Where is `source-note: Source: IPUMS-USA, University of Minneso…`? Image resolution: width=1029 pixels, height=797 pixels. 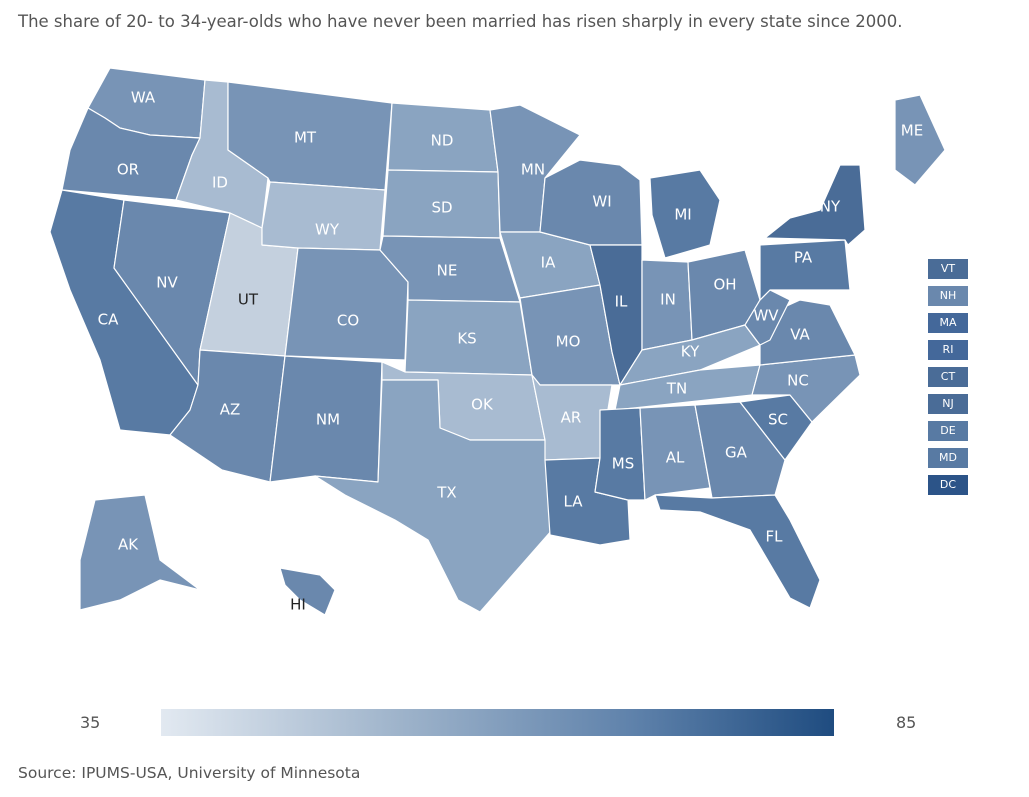 source-note: Source: IPUMS-USA, University of Minneso… is located at coordinates (189, 773).